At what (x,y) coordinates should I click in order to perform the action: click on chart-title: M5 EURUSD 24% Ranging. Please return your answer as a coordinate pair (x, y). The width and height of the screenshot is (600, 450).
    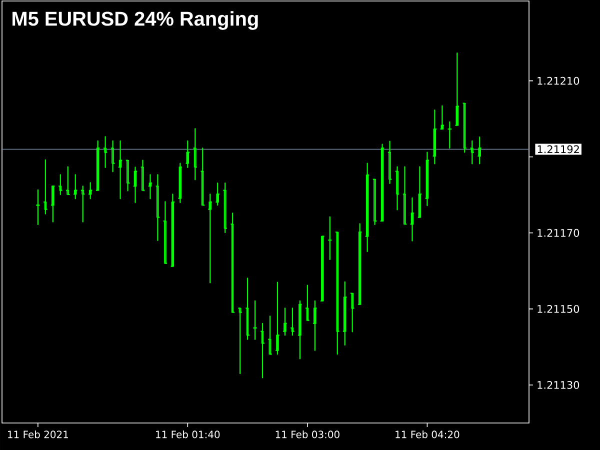
    Looking at the image, I should click on (135, 20).